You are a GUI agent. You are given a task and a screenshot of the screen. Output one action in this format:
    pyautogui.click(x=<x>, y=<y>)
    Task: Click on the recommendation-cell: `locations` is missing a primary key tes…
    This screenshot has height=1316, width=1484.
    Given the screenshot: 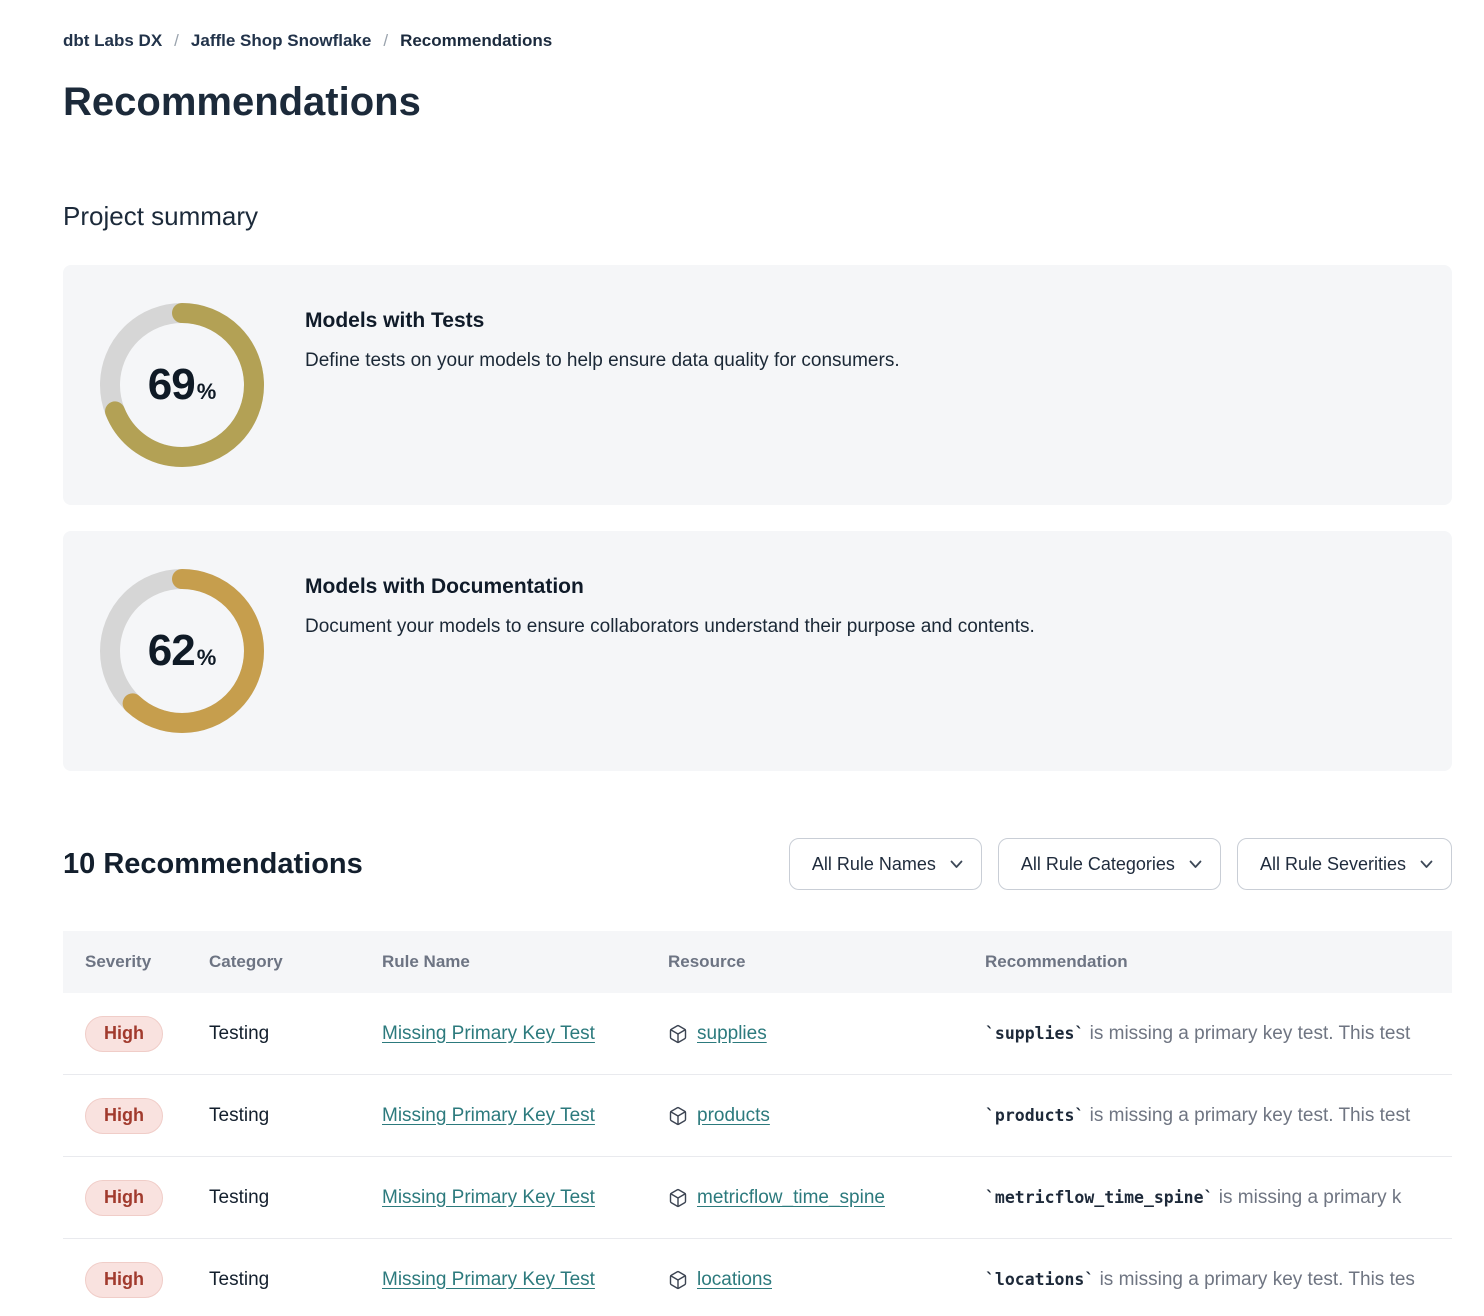 What is the action you would take?
    pyautogui.click(x=1218, y=1280)
    